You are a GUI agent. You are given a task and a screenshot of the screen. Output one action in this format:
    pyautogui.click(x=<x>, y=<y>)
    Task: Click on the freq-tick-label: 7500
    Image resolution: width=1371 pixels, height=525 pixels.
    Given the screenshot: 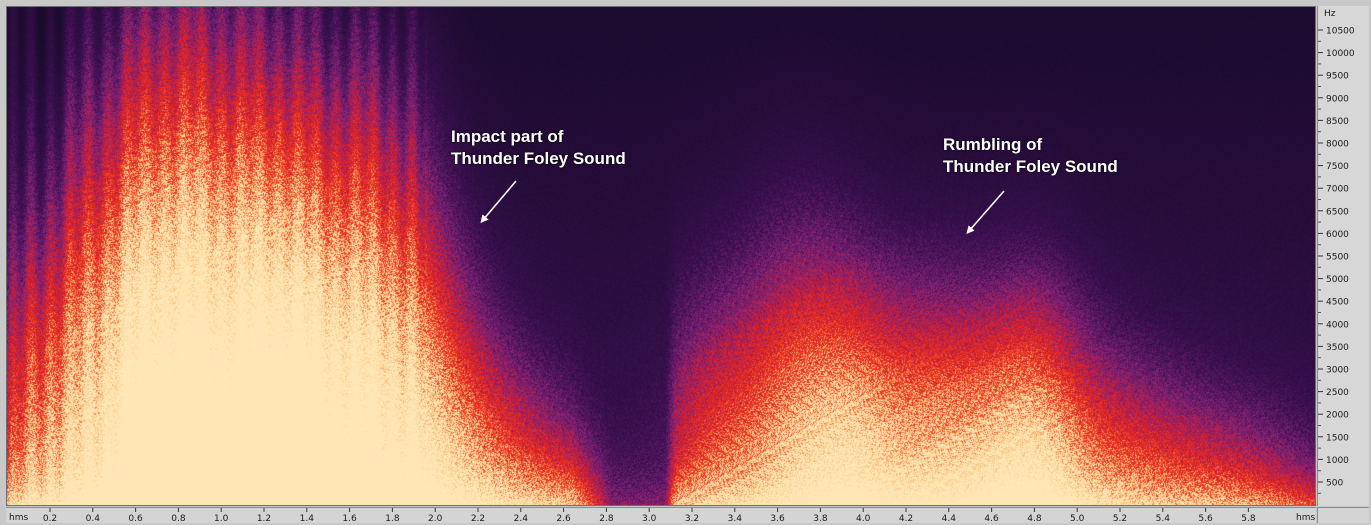 What is the action you would take?
    pyautogui.click(x=1337, y=167)
    